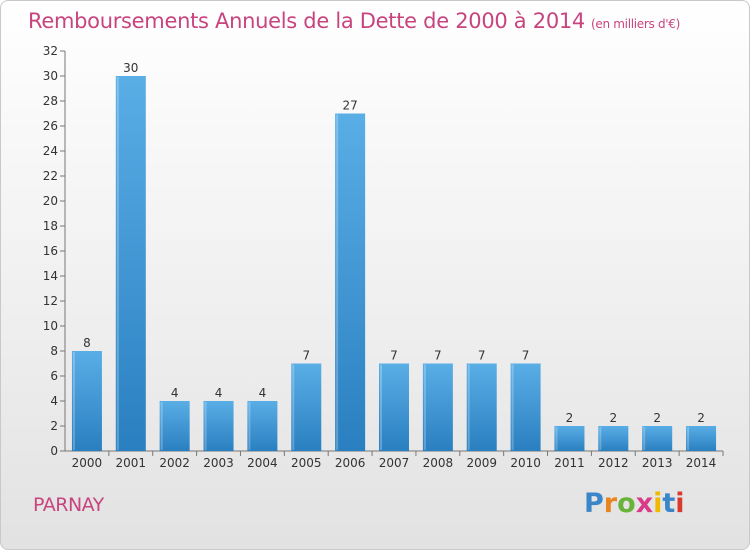 The image size is (750, 550). Describe the element at coordinates (218, 463) in the screenshot. I see `x-tick-label: 2003` at that location.